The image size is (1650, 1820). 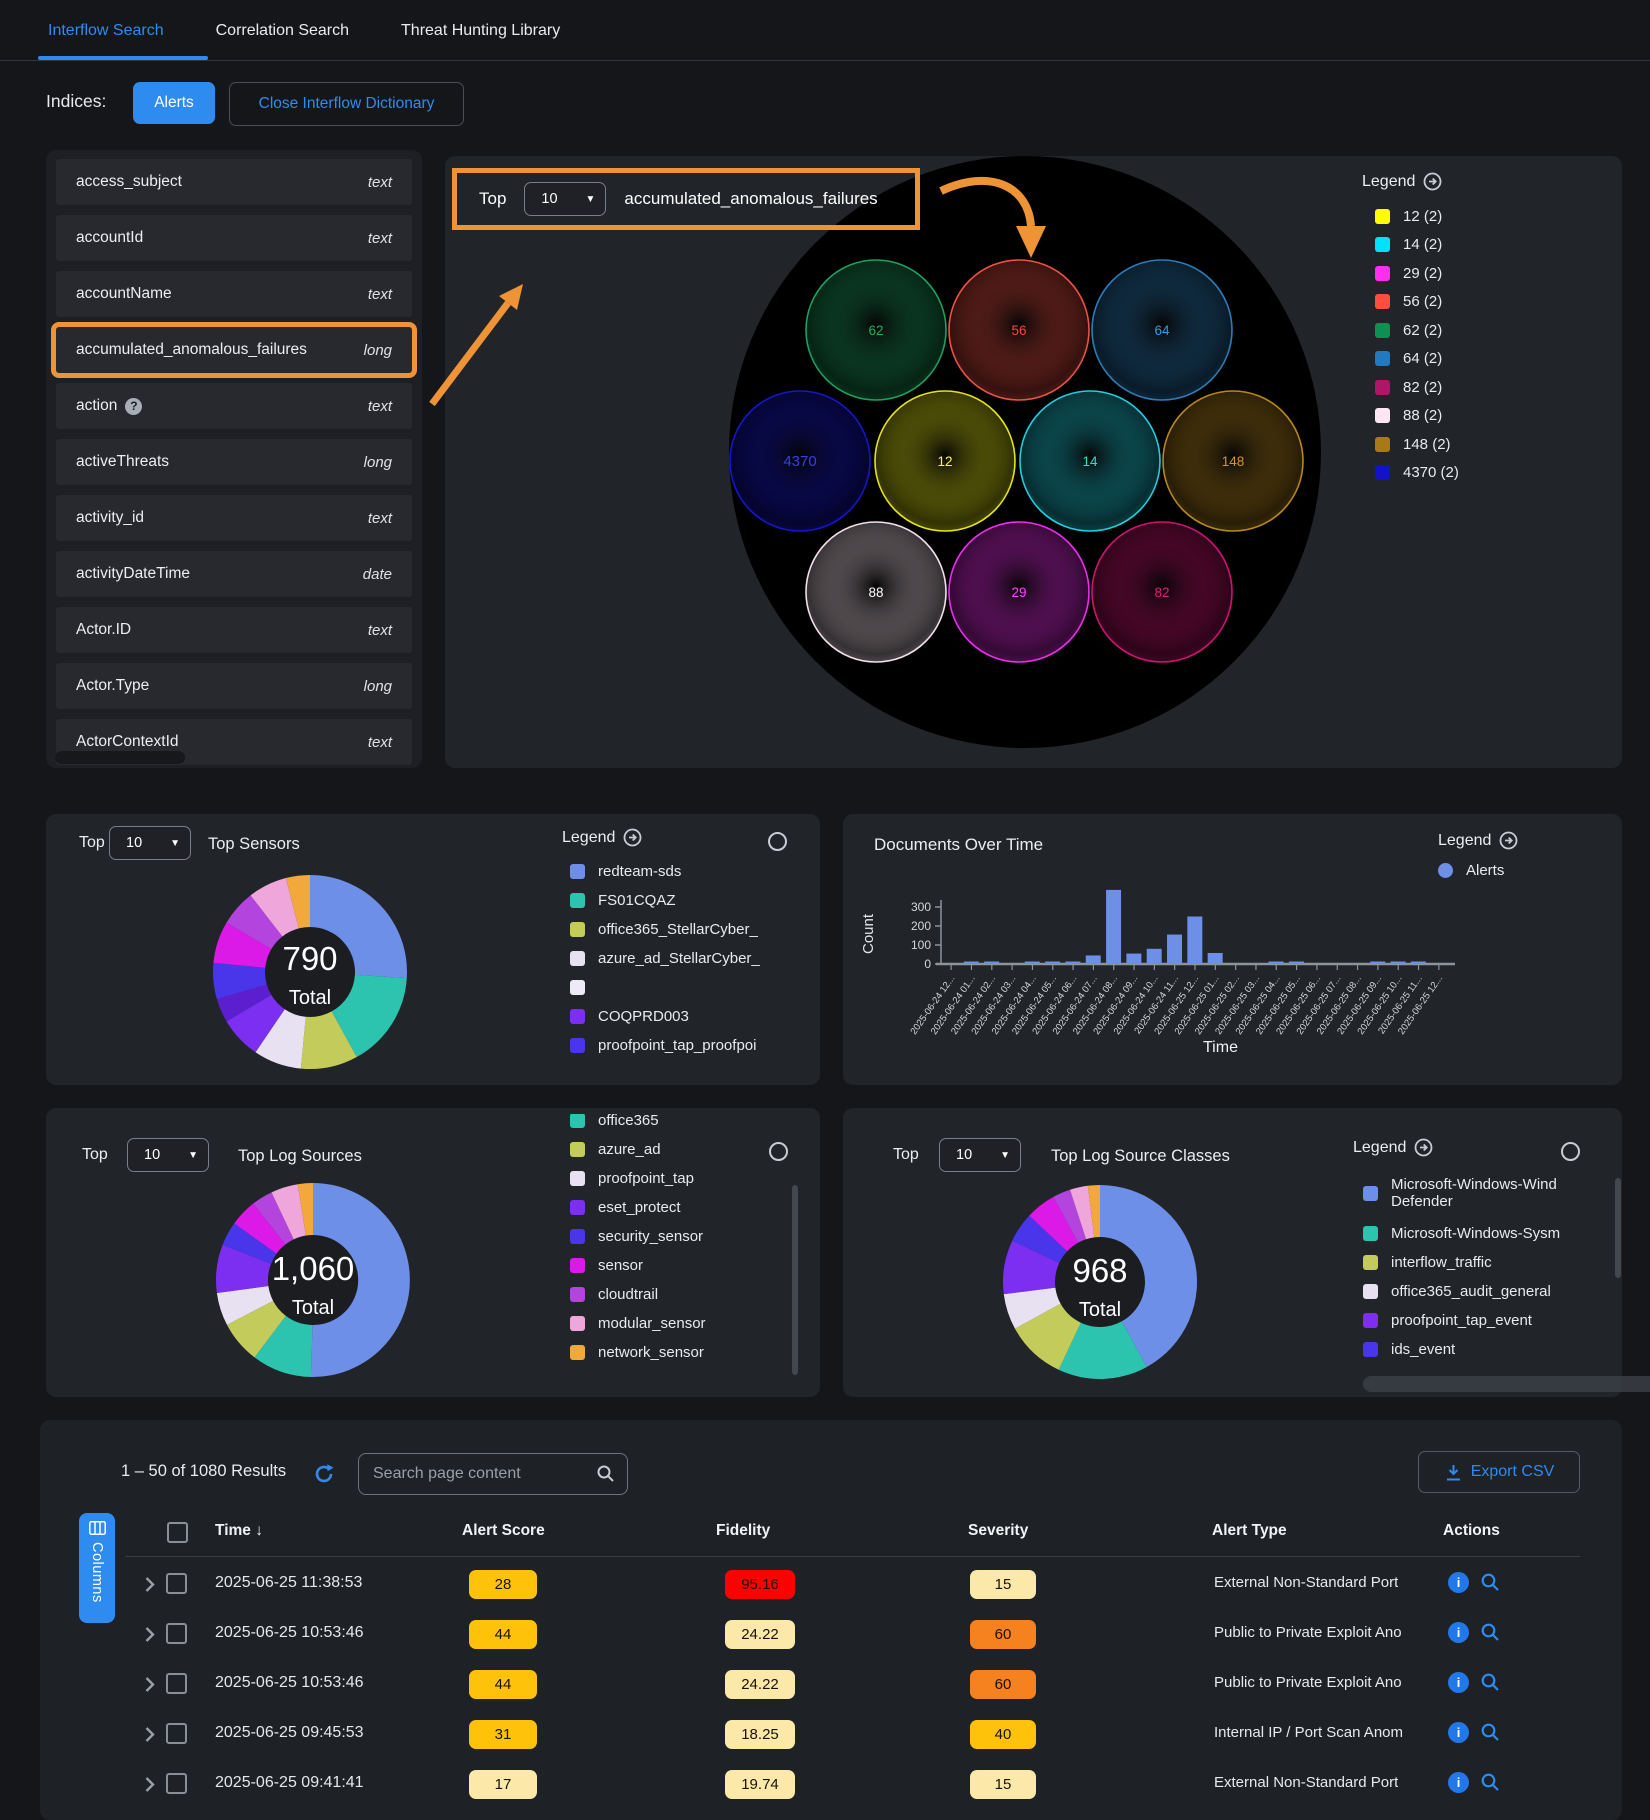 I want to click on field-row-Actor.ID: Actor.ID text, so click(x=234, y=630).